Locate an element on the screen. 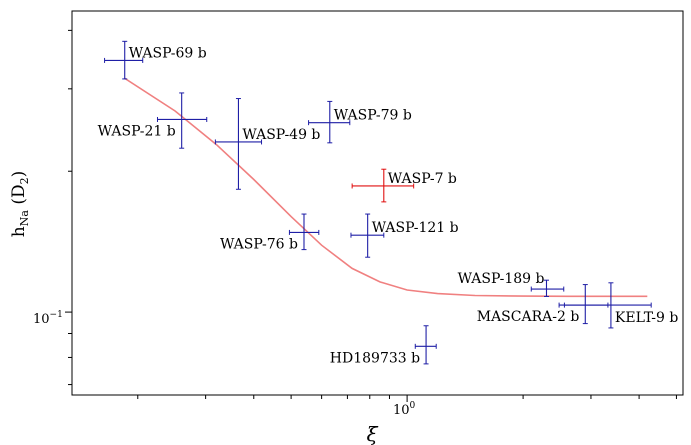 The image size is (691, 445). point-label: WASP-121 b is located at coordinates (415, 228).